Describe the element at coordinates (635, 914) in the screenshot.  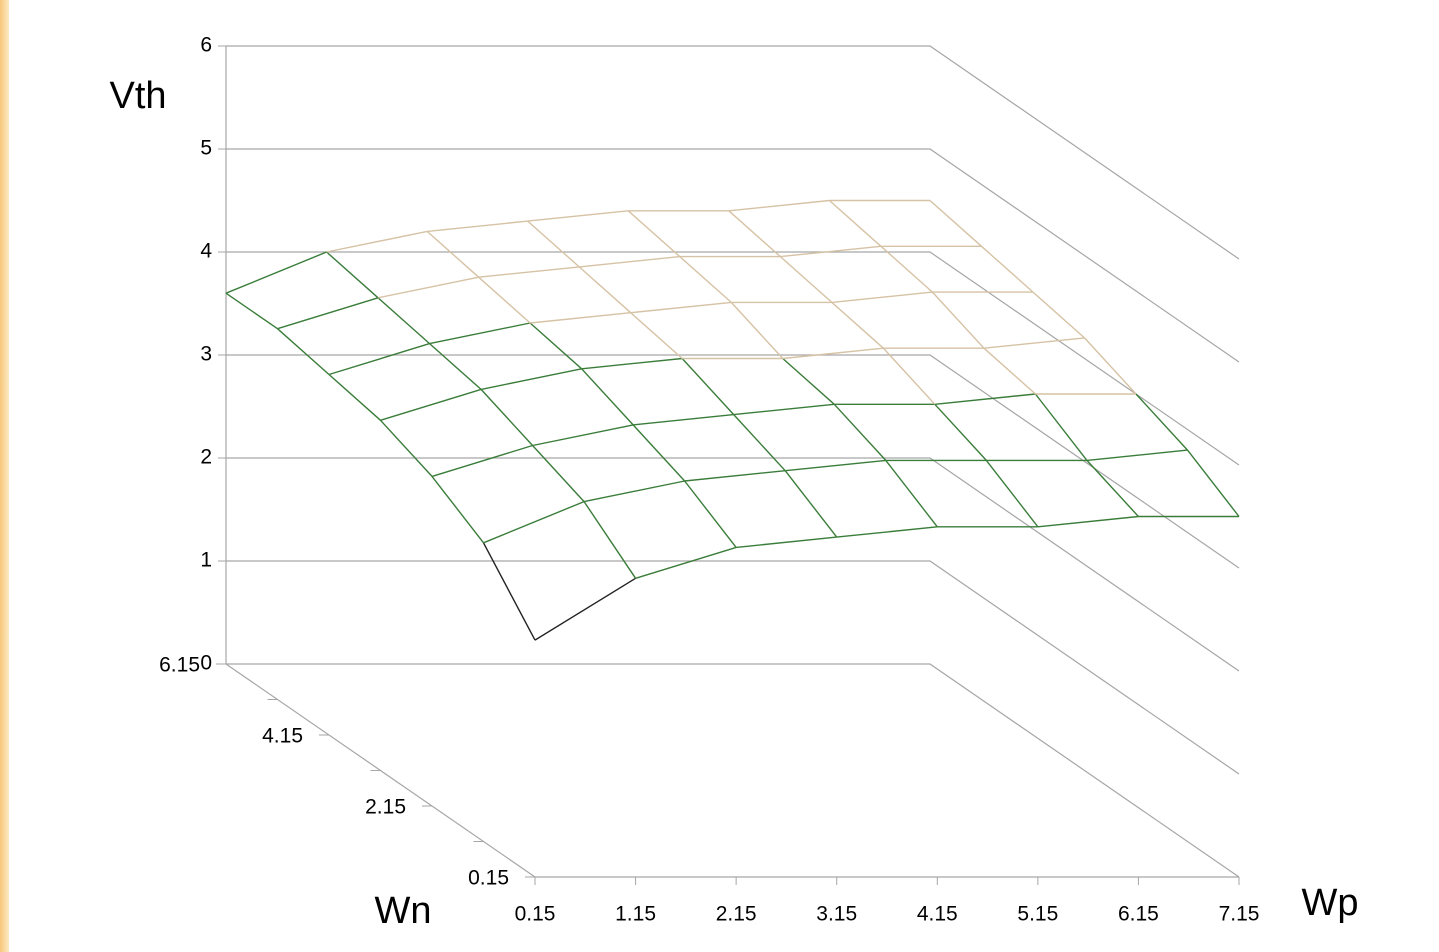
I see `x-tick-label: 1.15` at that location.